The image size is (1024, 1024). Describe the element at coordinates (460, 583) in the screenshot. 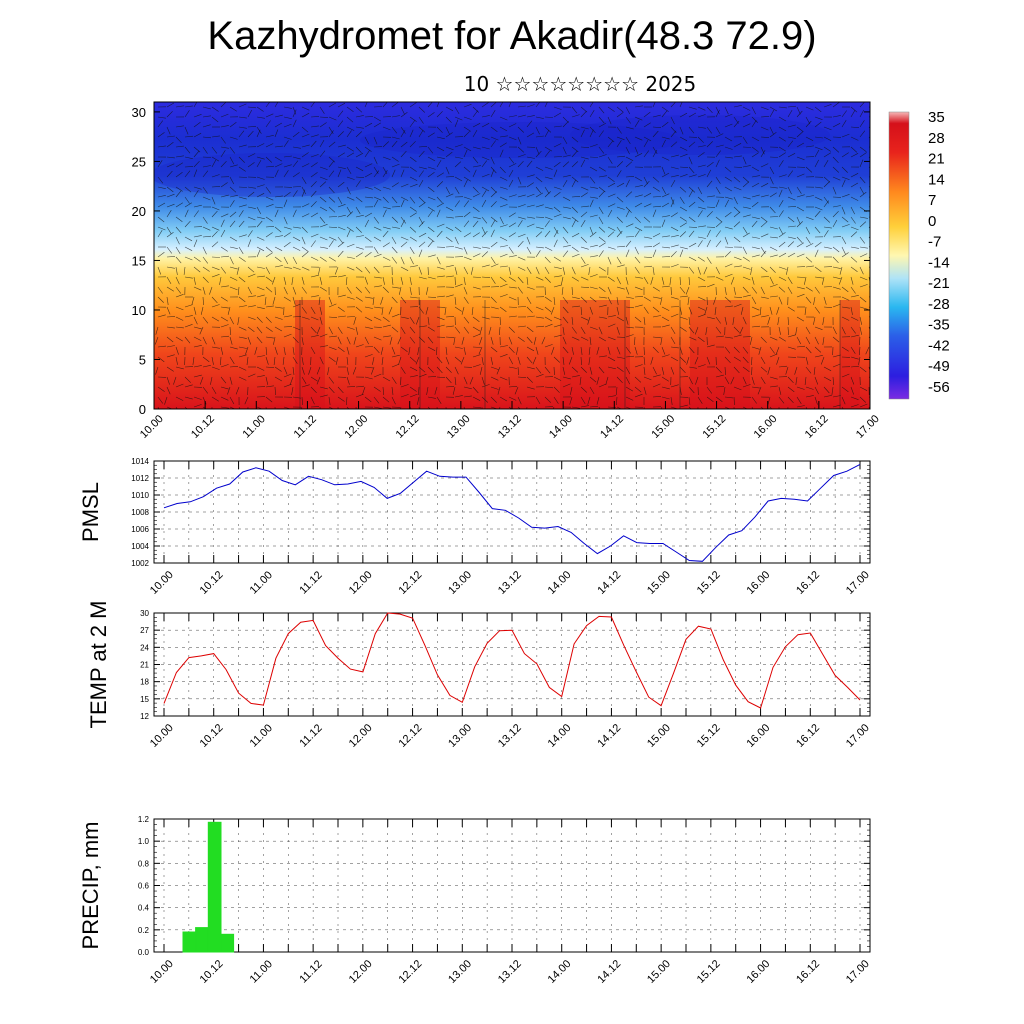

I see `x-tick-label: 13.00` at that location.